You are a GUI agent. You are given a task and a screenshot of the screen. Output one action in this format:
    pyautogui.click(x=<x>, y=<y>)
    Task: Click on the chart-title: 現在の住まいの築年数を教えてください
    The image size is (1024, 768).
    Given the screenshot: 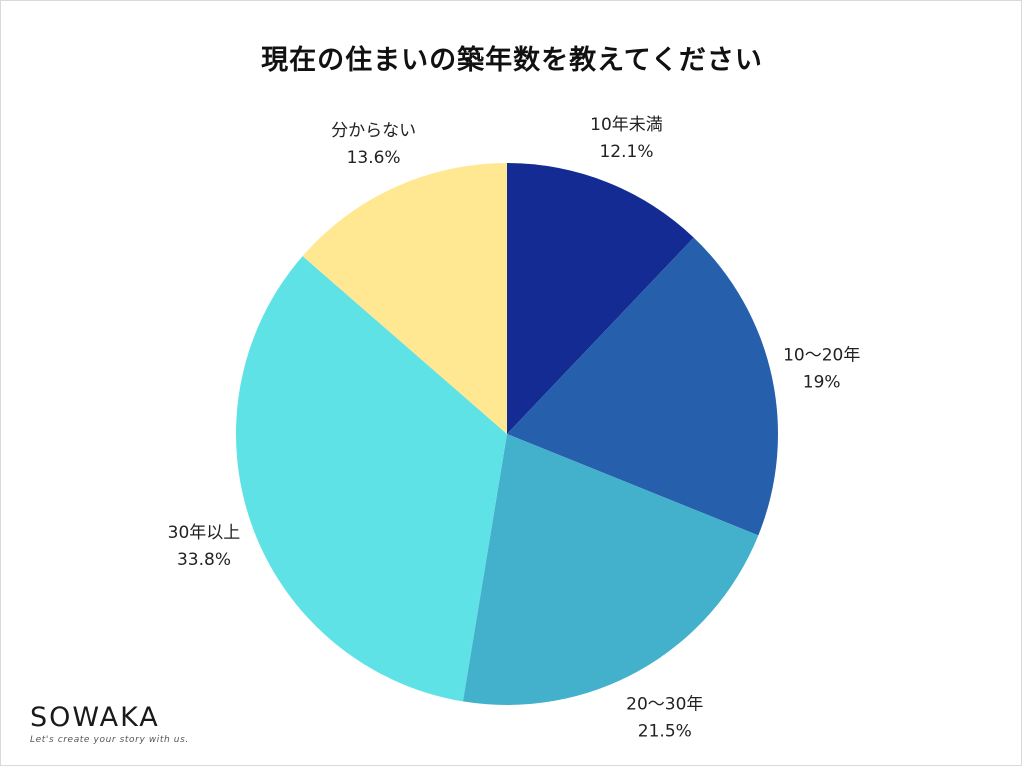 What is the action you would take?
    pyautogui.click(x=512, y=60)
    